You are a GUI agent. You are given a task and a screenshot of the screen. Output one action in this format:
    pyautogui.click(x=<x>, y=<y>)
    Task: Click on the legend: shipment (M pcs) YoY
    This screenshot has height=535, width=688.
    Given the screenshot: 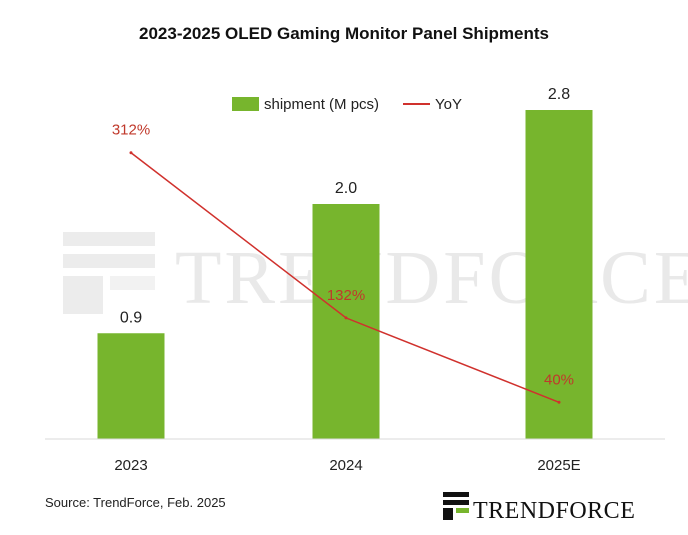 What is the action you would take?
    pyautogui.click(x=347, y=104)
    